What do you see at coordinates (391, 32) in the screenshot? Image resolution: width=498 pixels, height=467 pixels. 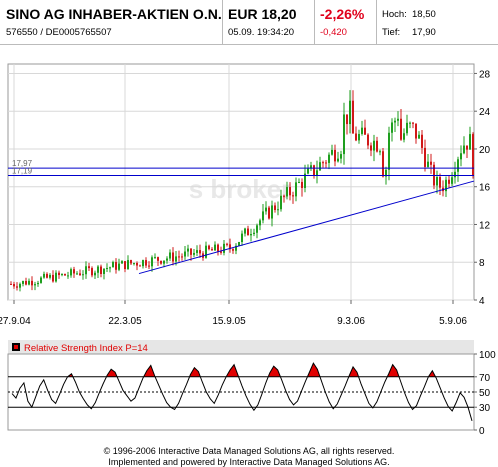 I see `low-label: Tief:` at bounding box center [391, 32].